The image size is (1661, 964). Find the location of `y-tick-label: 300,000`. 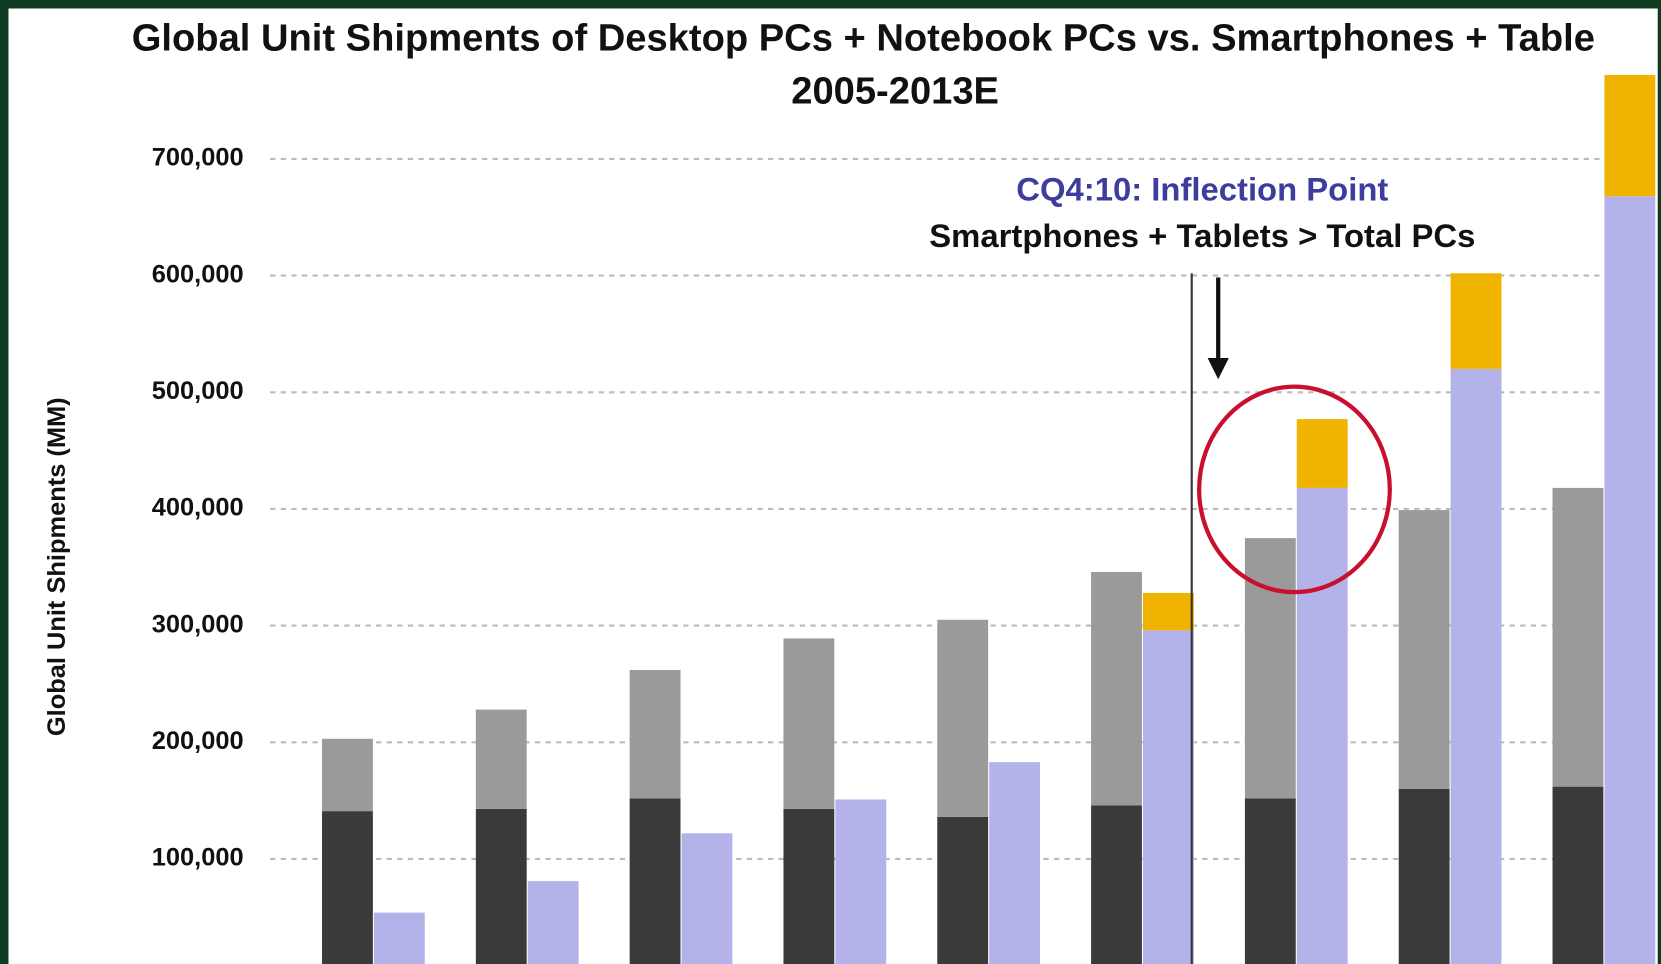

y-tick-label: 300,000 is located at coordinates (198, 624).